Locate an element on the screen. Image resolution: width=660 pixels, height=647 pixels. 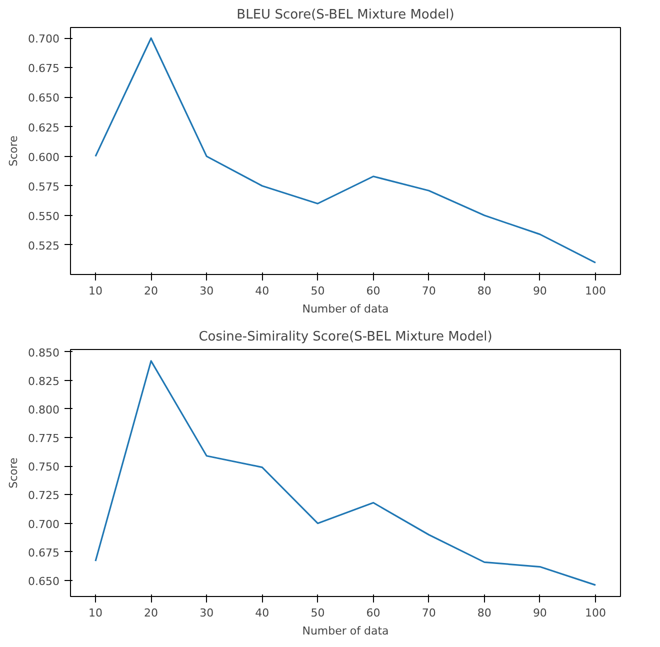
y-tick-label: 0.725 is located at coordinates (44, 495).